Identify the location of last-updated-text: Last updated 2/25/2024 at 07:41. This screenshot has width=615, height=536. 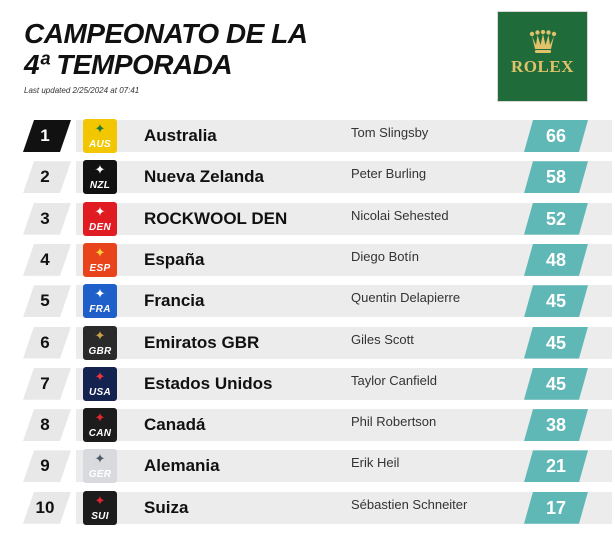
(82, 90).